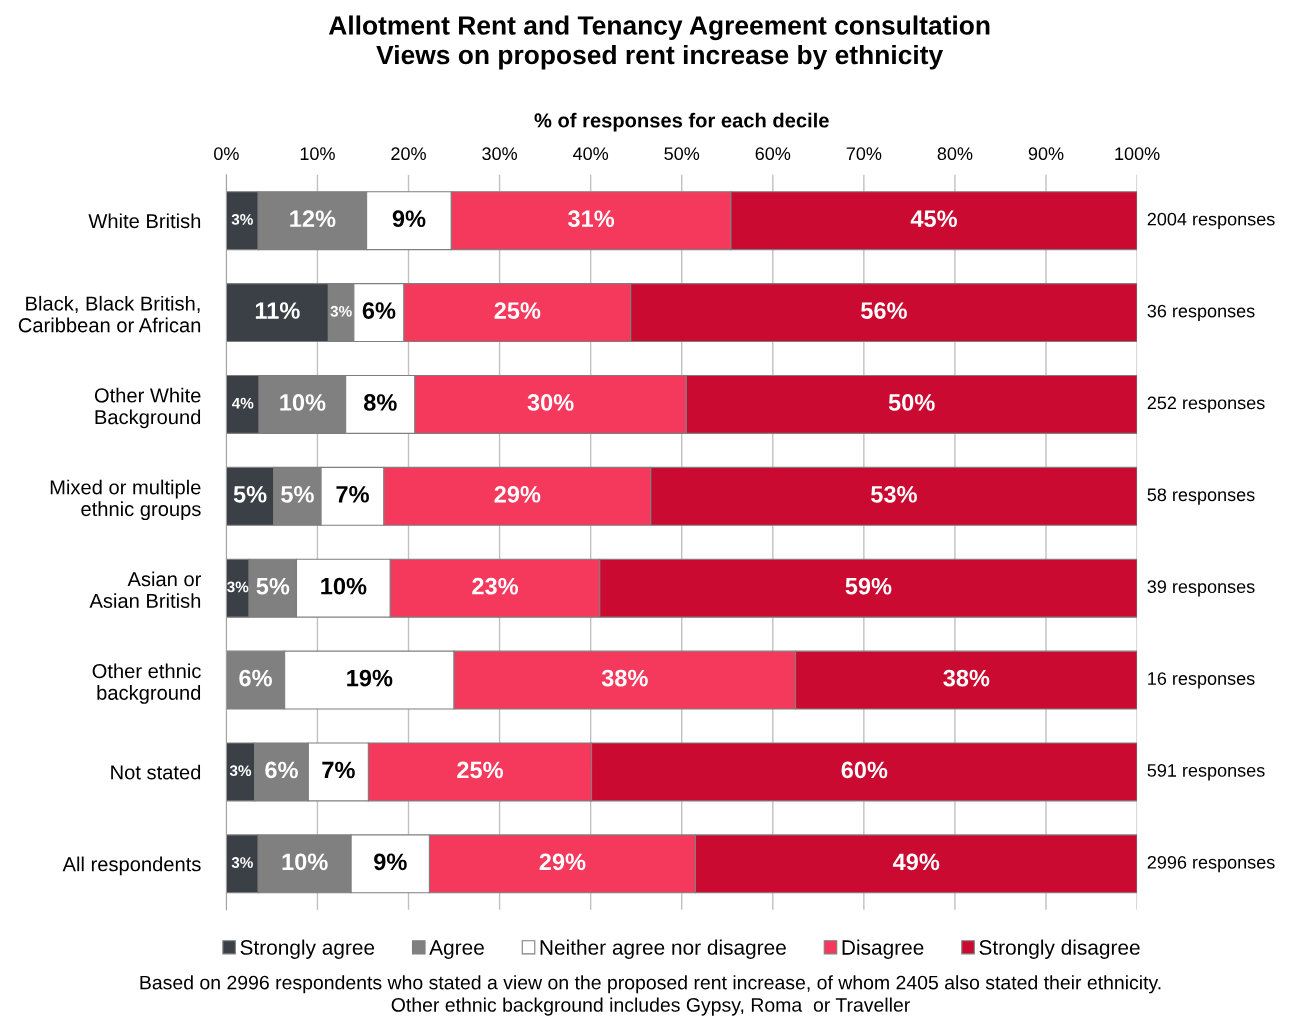 This screenshot has height=1028, width=1301. Describe the element at coordinates (1137, 154) in the screenshot. I see `x-tick-label: 100%` at that location.